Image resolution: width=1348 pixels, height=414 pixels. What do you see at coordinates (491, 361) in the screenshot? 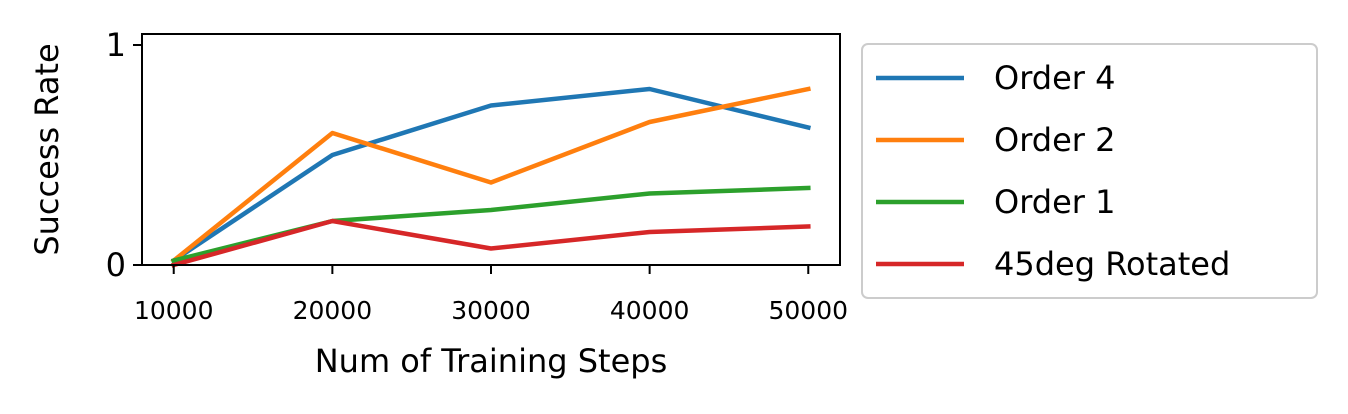
I see `x-axis-title: Num of Training Steps` at bounding box center [491, 361].